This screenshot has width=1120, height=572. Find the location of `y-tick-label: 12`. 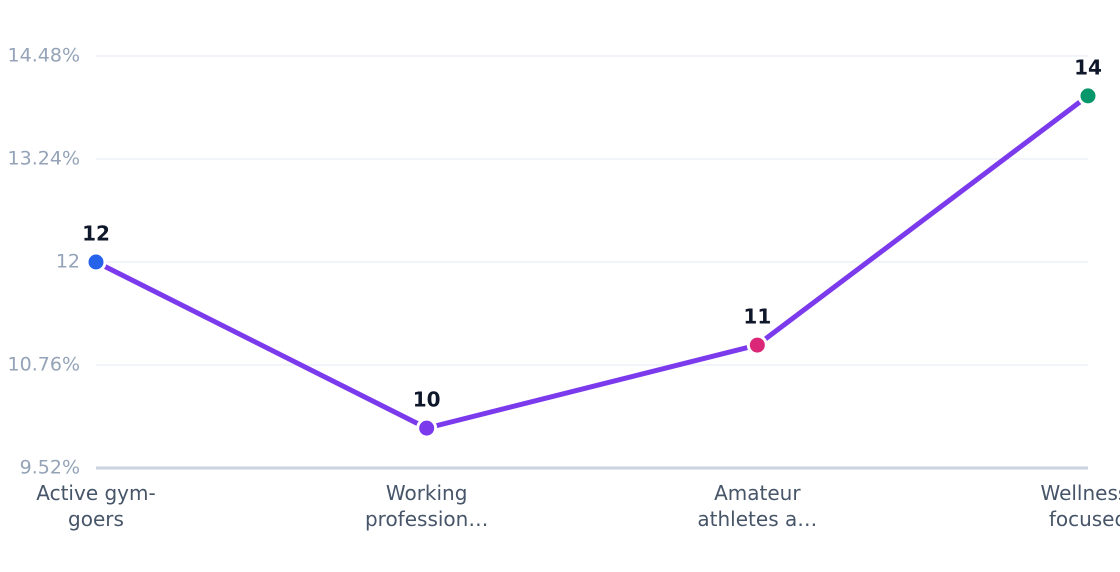

y-tick-label: 12 is located at coordinates (68, 262).